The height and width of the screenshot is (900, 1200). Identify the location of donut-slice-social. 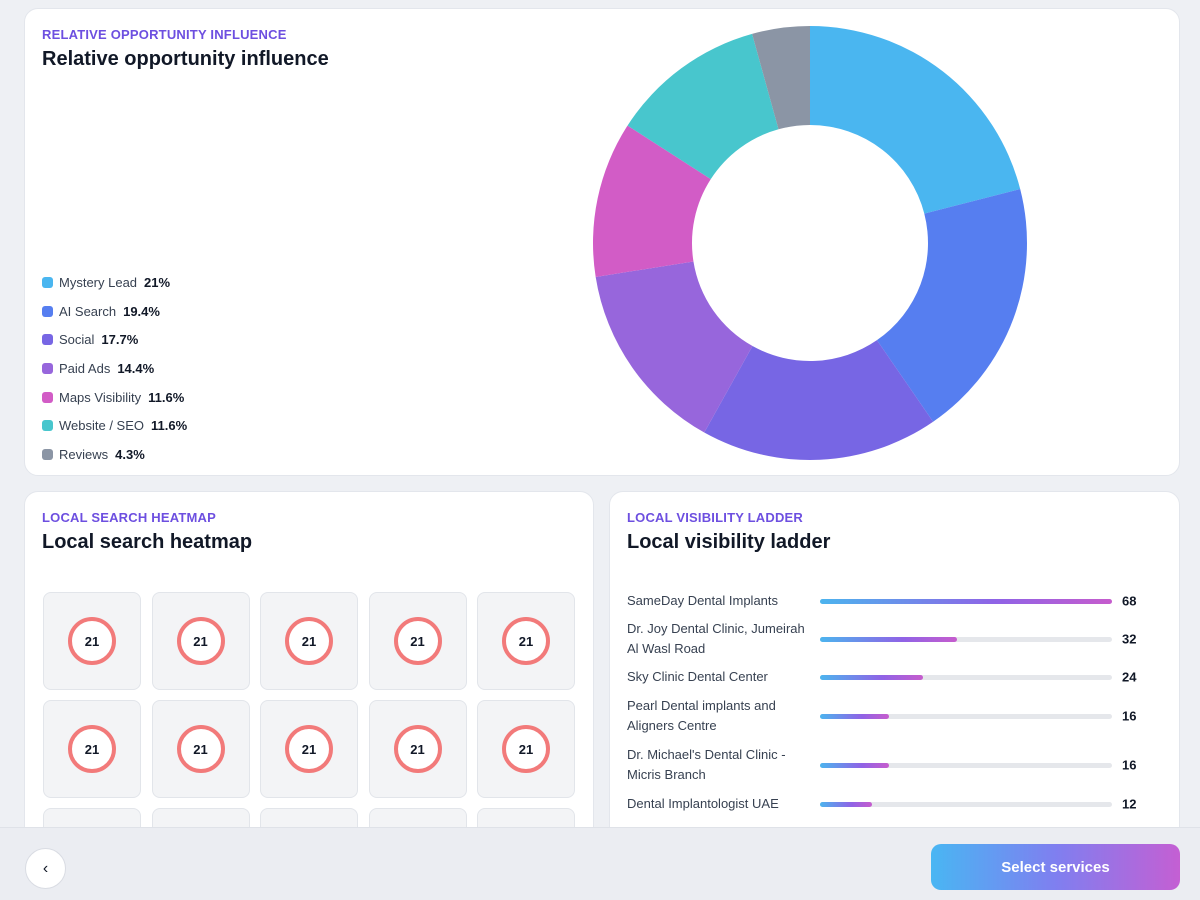
(819, 400).